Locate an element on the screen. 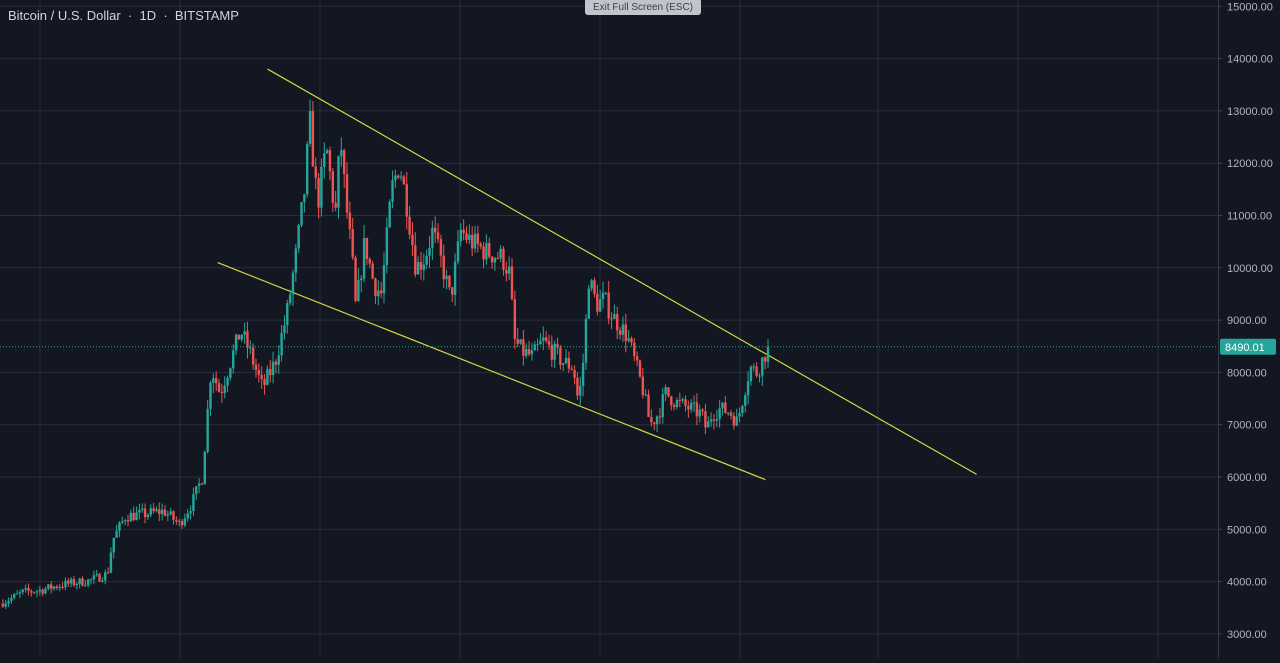  trendline-lower is located at coordinates (491, 371).